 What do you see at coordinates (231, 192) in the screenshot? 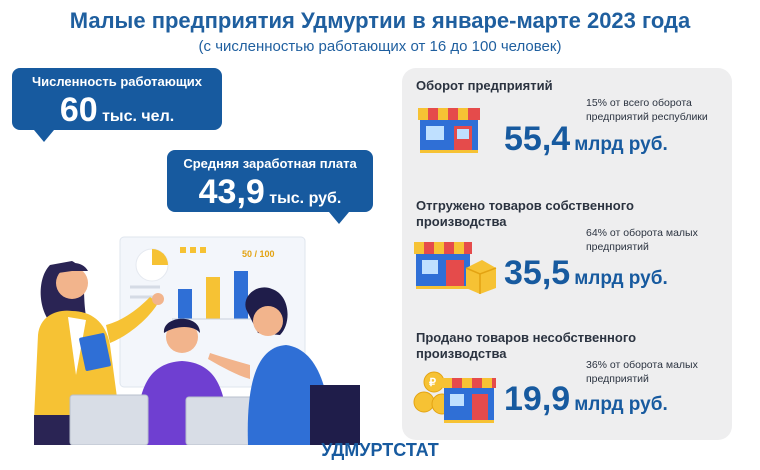
I see `salary-value: 43,9` at bounding box center [231, 192].